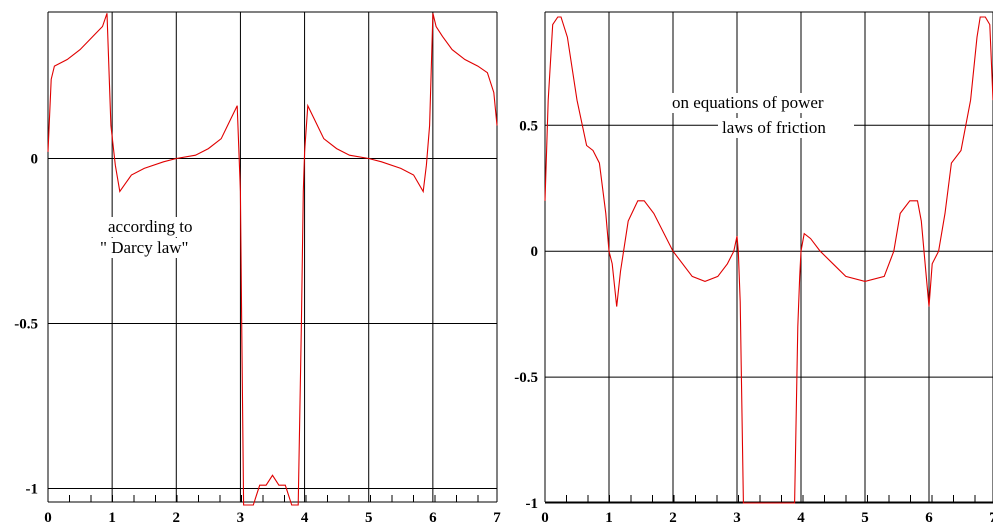 This screenshot has width=993, height=528. Describe the element at coordinates (528, 126) in the screenshot. I see `y-tick-label: 0.5` at that location.